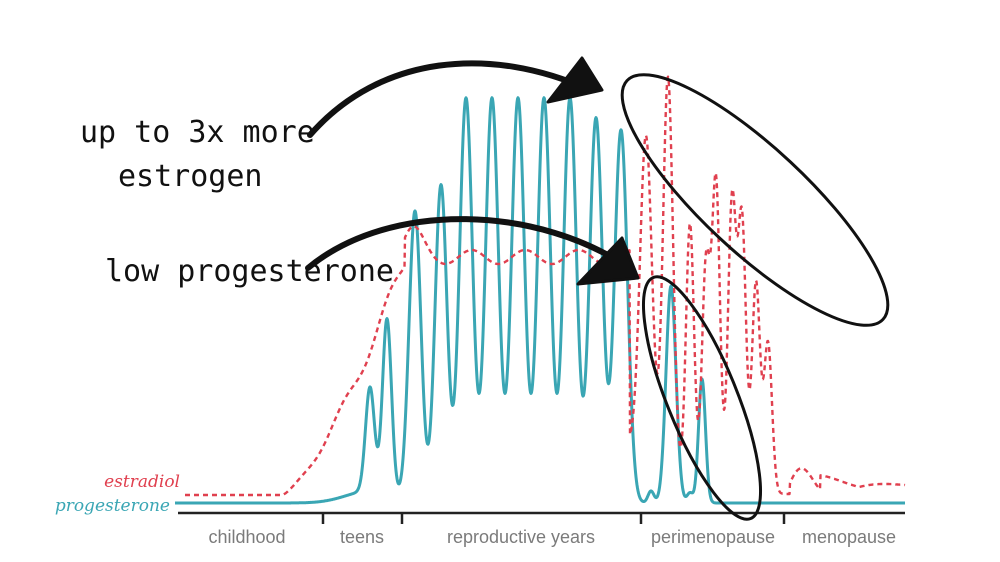  What do you see at coordinates (197, 132) in the screenshot?
I see `annotation-estrogen-line1: up to 3x more` at bounding box center [197, 132].